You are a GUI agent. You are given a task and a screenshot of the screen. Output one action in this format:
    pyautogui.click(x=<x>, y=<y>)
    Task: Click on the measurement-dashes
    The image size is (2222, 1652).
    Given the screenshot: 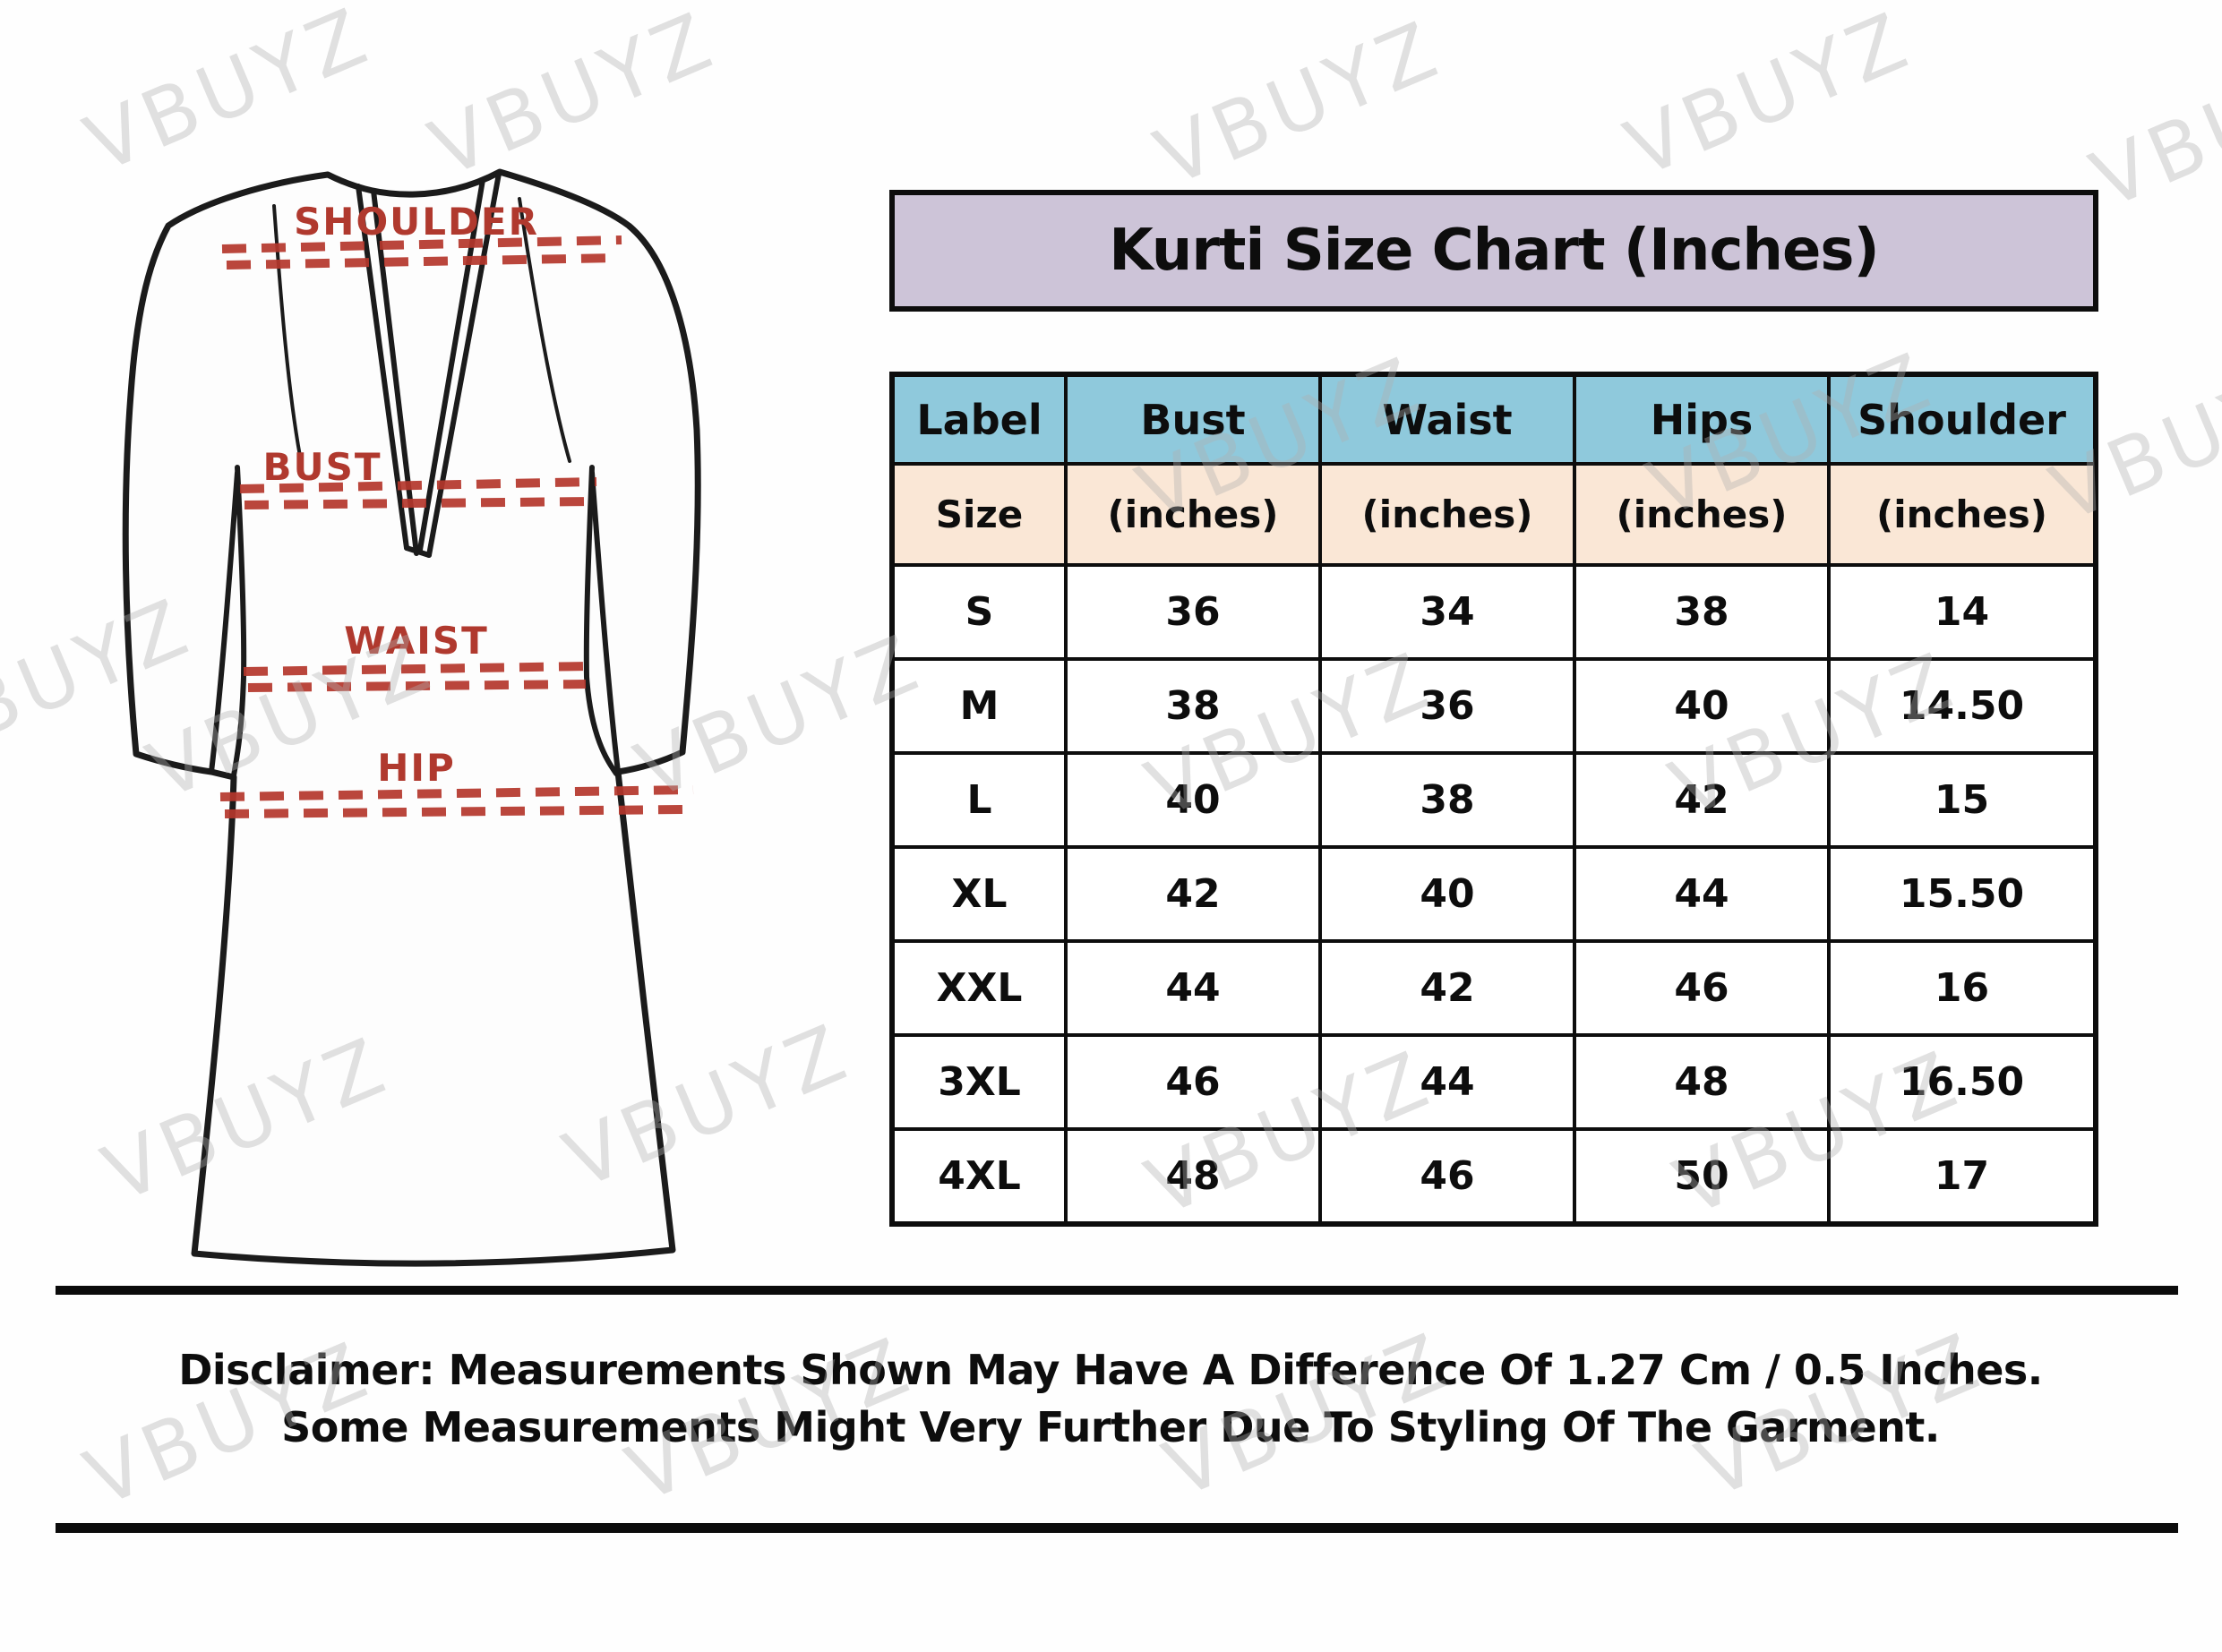 What is the action you would take?
    pyautogui.click(x=456, y=526)
    